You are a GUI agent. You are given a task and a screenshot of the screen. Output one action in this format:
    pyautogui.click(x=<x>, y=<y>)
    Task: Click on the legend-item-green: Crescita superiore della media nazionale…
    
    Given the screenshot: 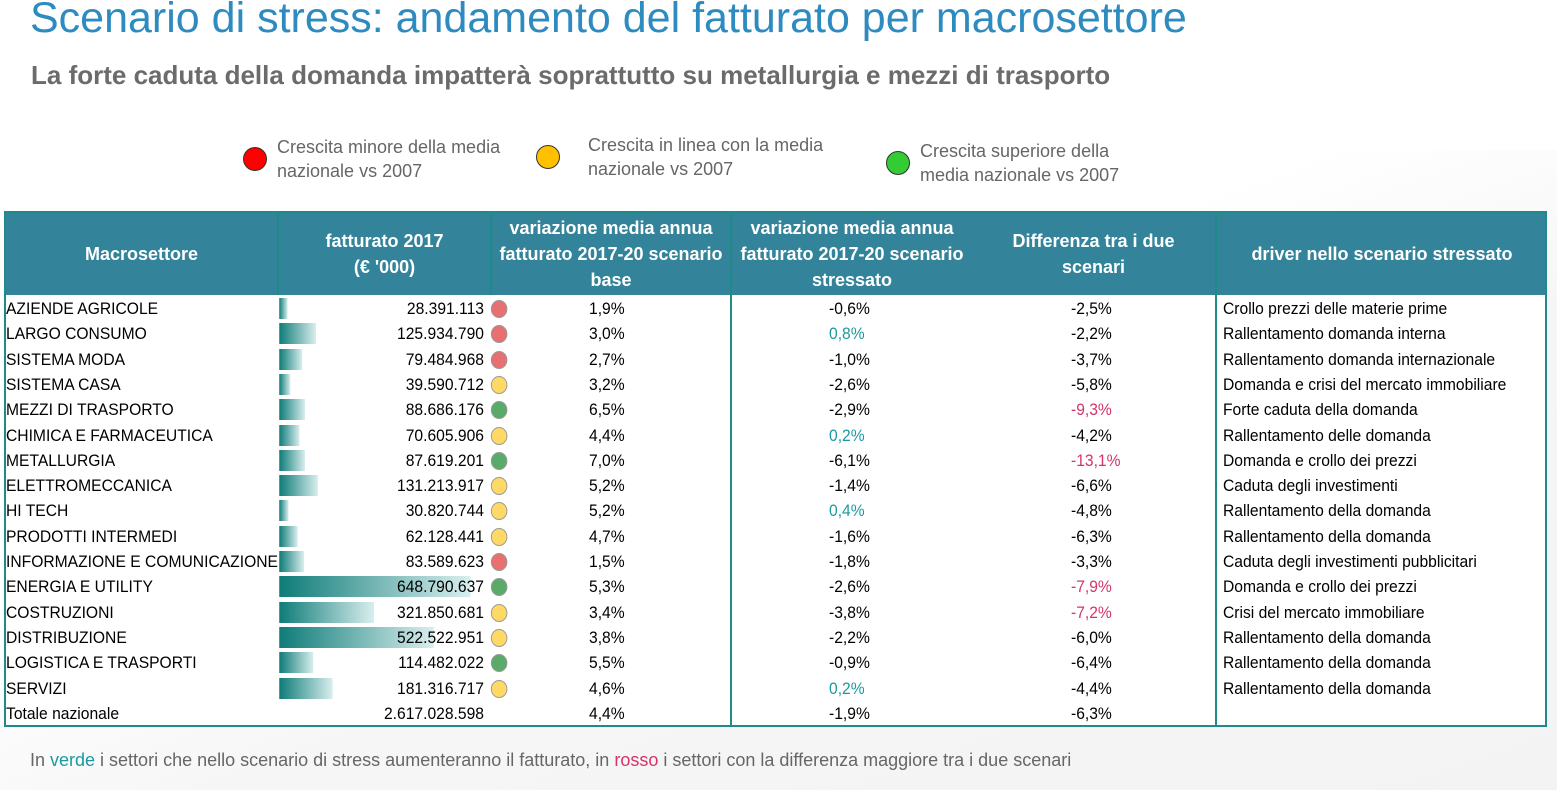 What is the action you would take?
    pyautogui.click(x=1018, y=163)
    